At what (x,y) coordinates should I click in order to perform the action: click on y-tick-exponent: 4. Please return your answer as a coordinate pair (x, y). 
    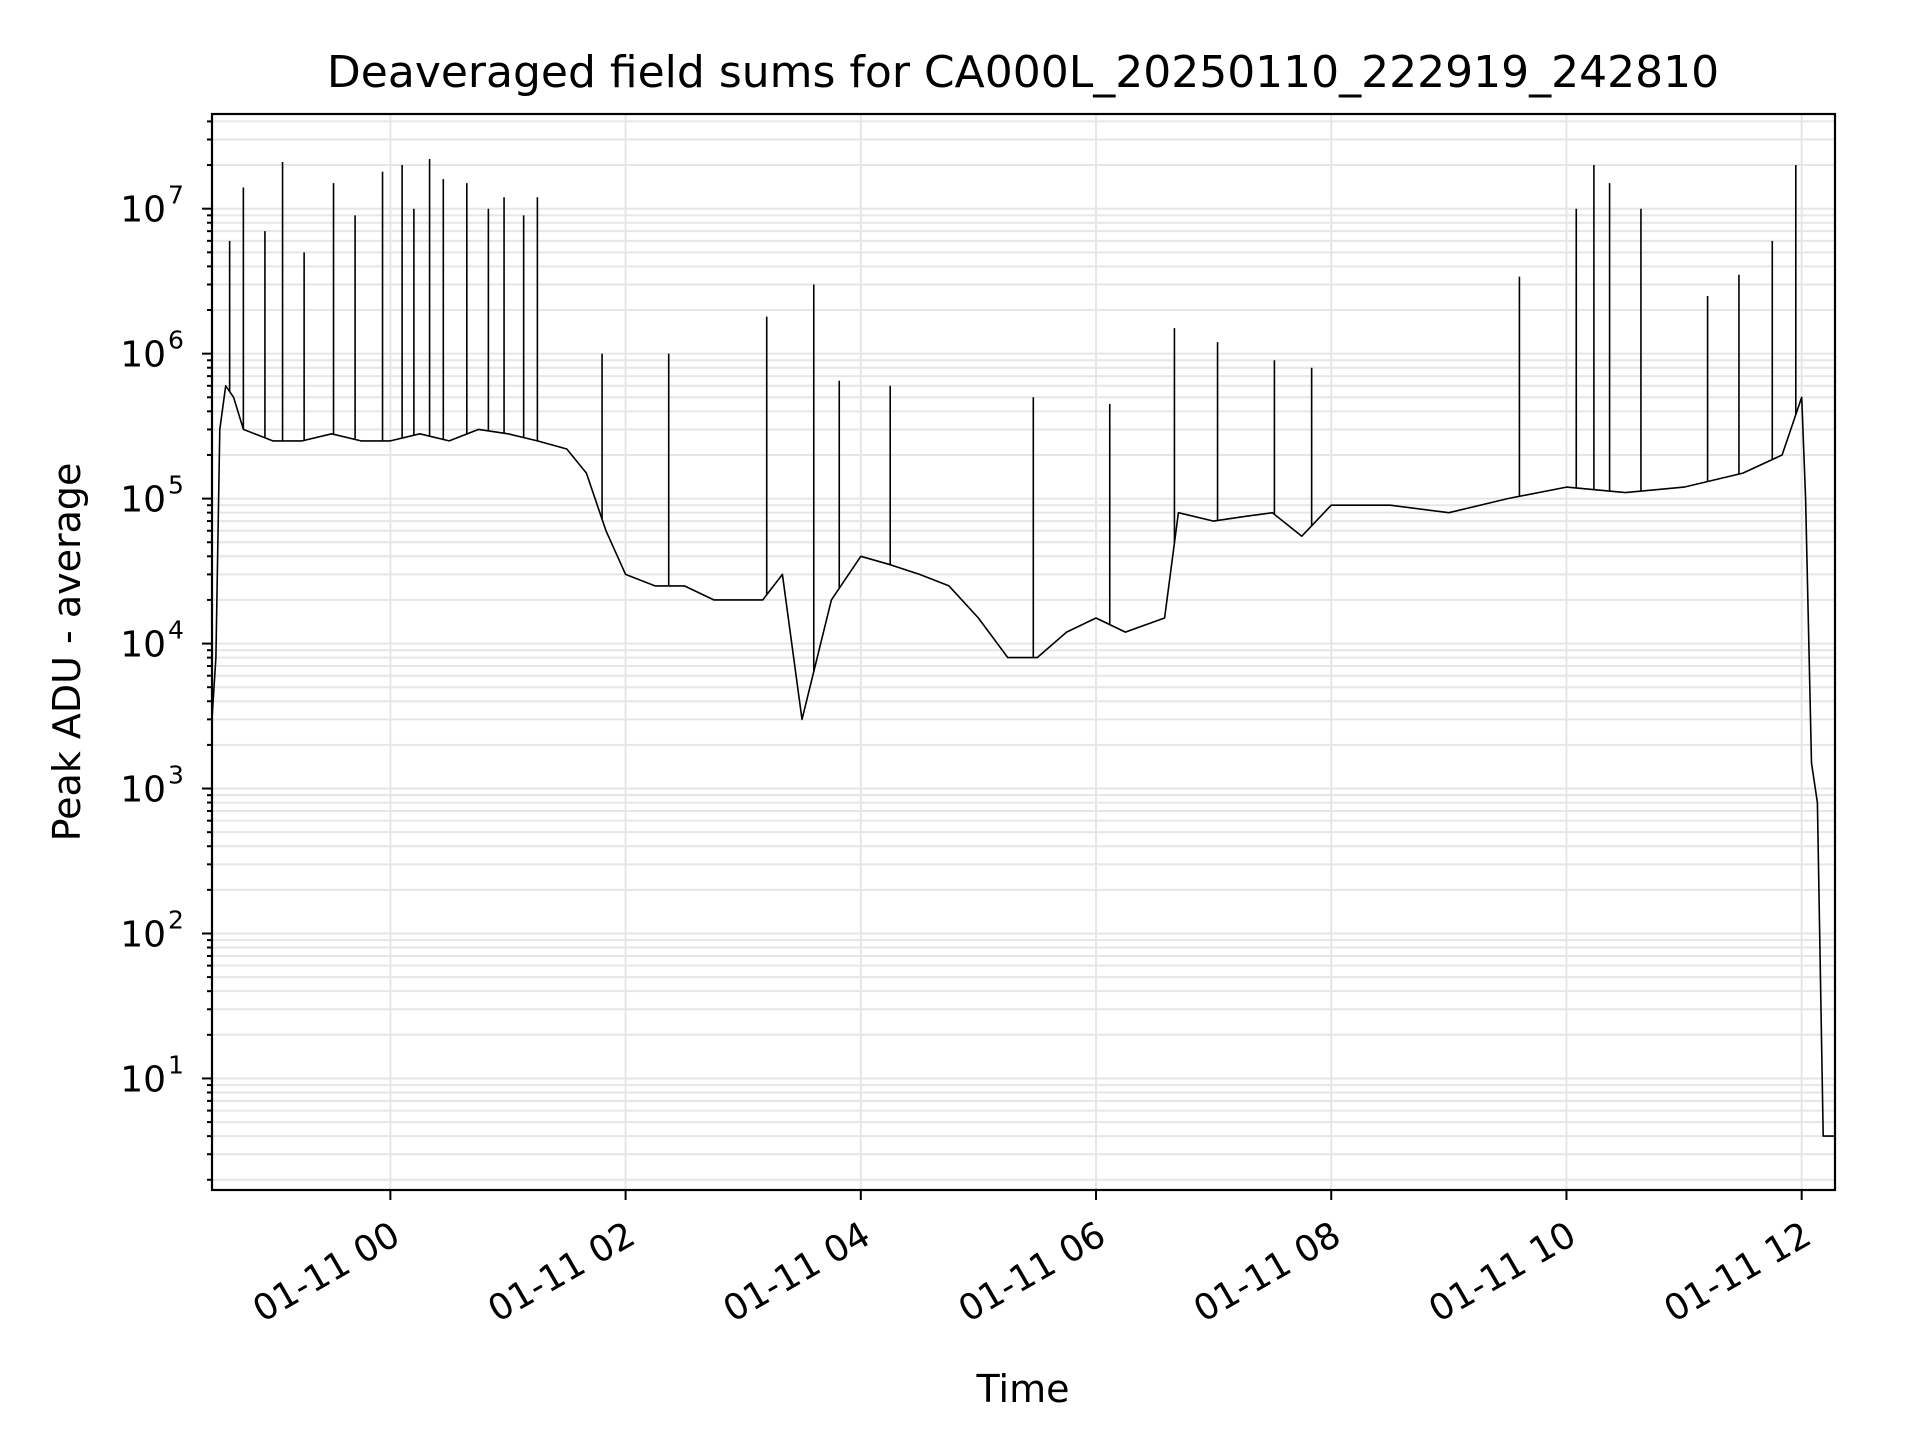
    Looking at the image, I should click on (176, 630).